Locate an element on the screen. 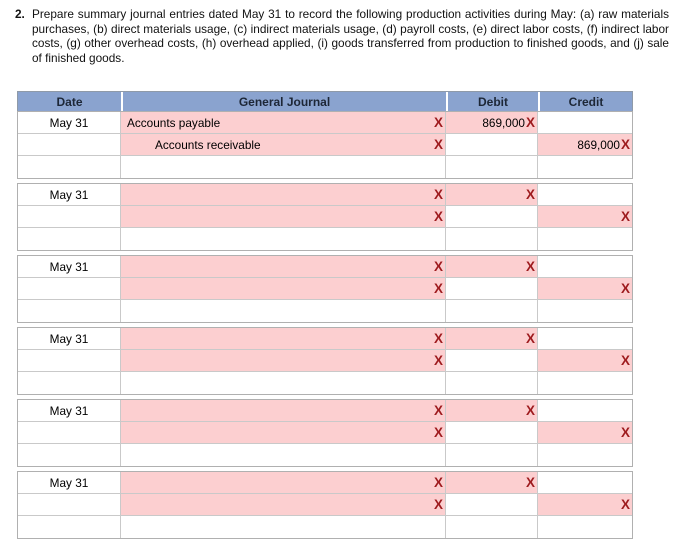 This screenshot has height=541, width=681. credit-value: 869,000 is located at coordinates (598, 144).